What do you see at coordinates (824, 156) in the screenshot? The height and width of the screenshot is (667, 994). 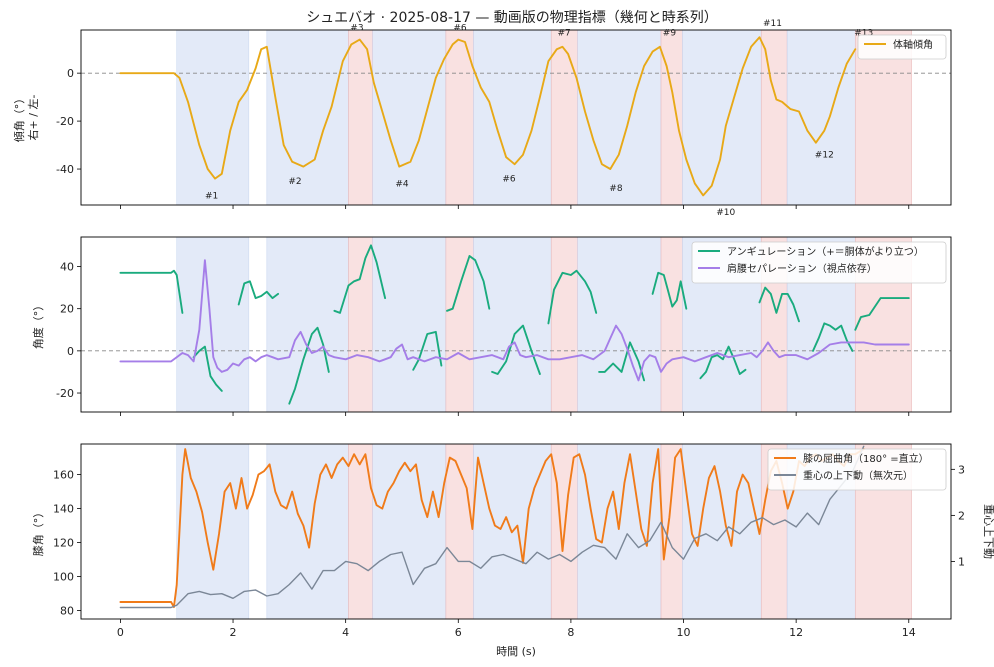 I see `peak-annotation: #12` at bounding box center [824, 156].